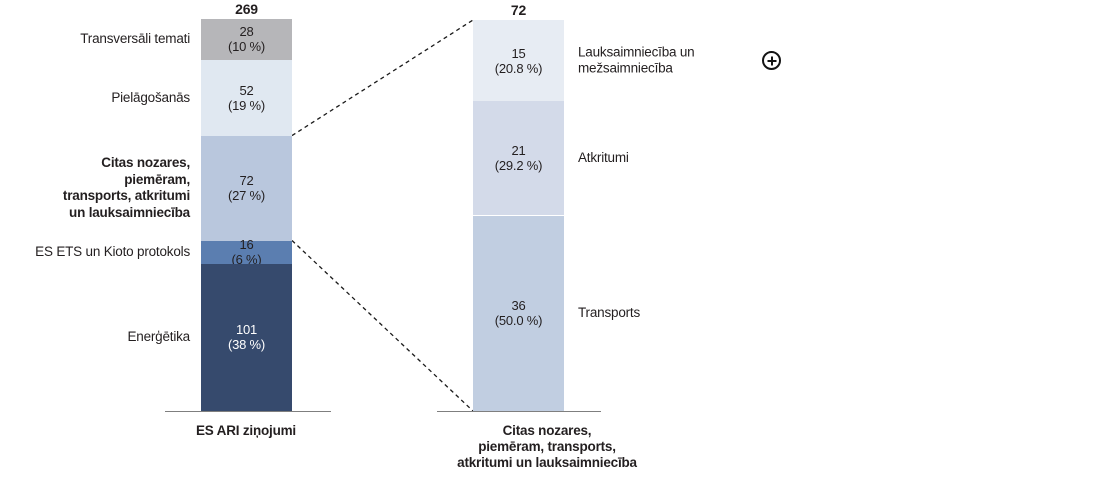  What do you see at coordinates (636, 60) in the screenshot?
I see `category-label-citas-nozares-breakout-0: Lauksaimniecība un mežsaimniecība` at bounding box center [636, 60].